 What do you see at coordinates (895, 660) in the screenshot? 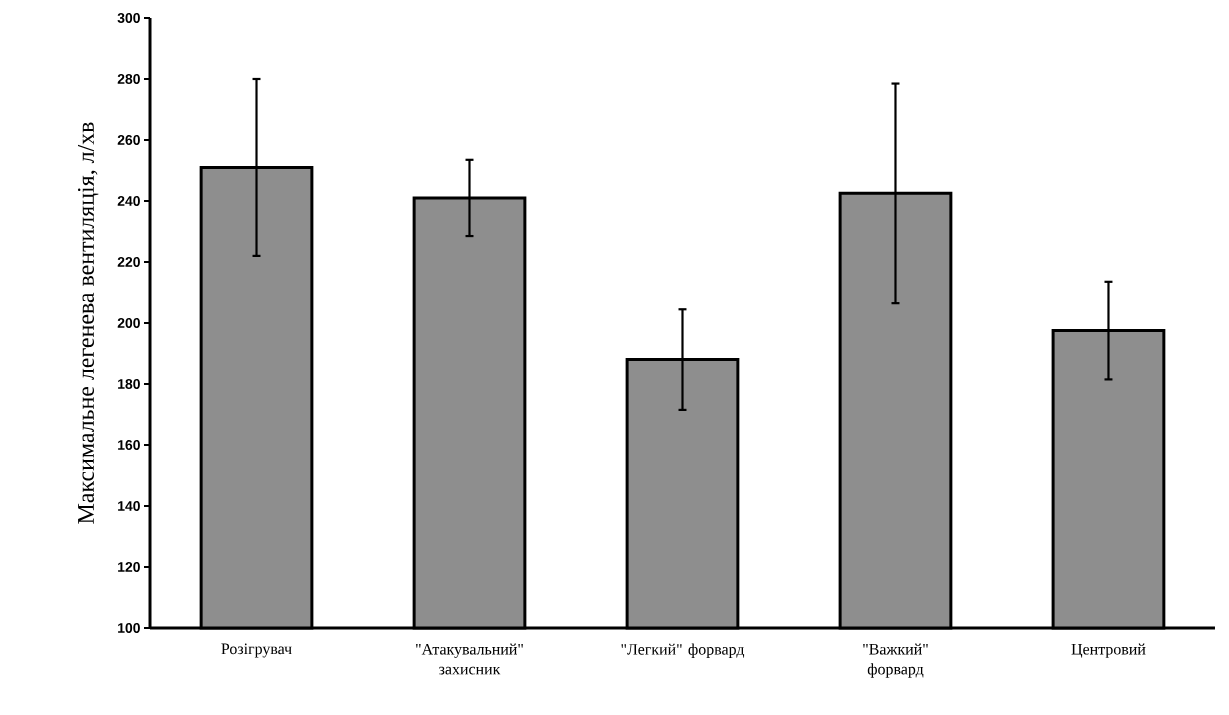
I see `x-tick-label: "Важкий" форвард` at bounding box center [895, 660].